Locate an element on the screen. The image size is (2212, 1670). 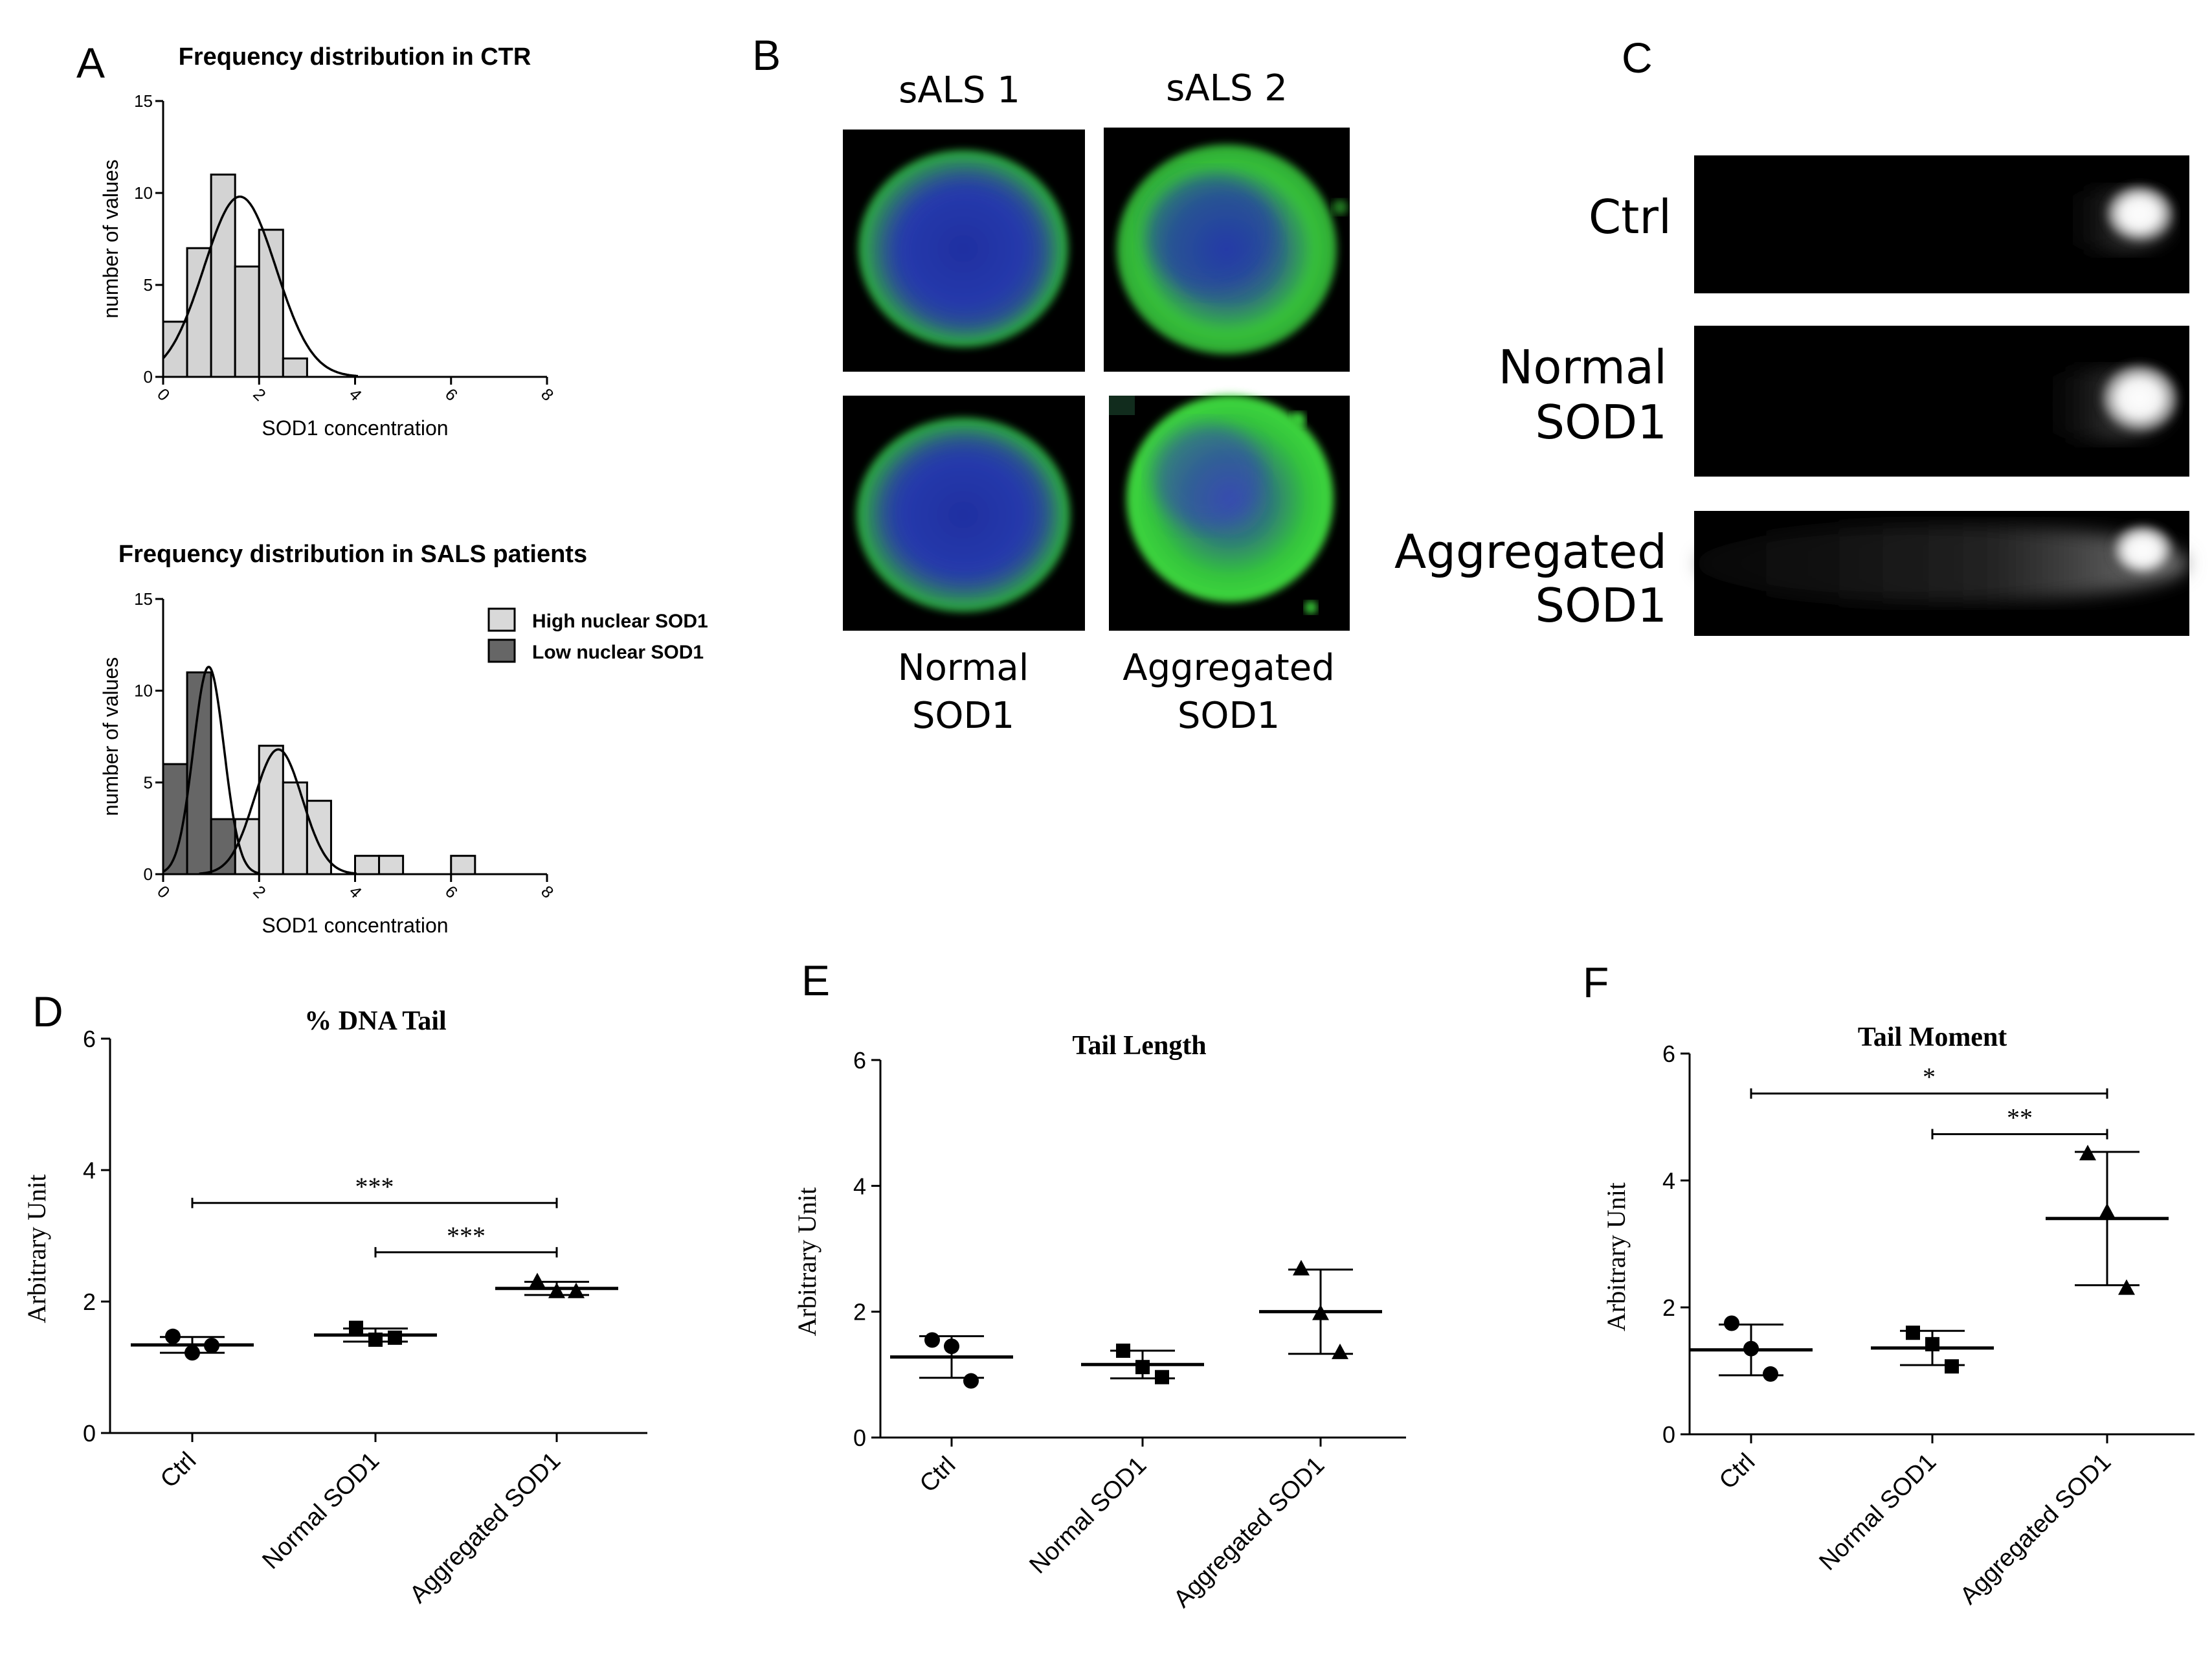
image-sals1-normal-bottom is located at coordinates (964, 513).